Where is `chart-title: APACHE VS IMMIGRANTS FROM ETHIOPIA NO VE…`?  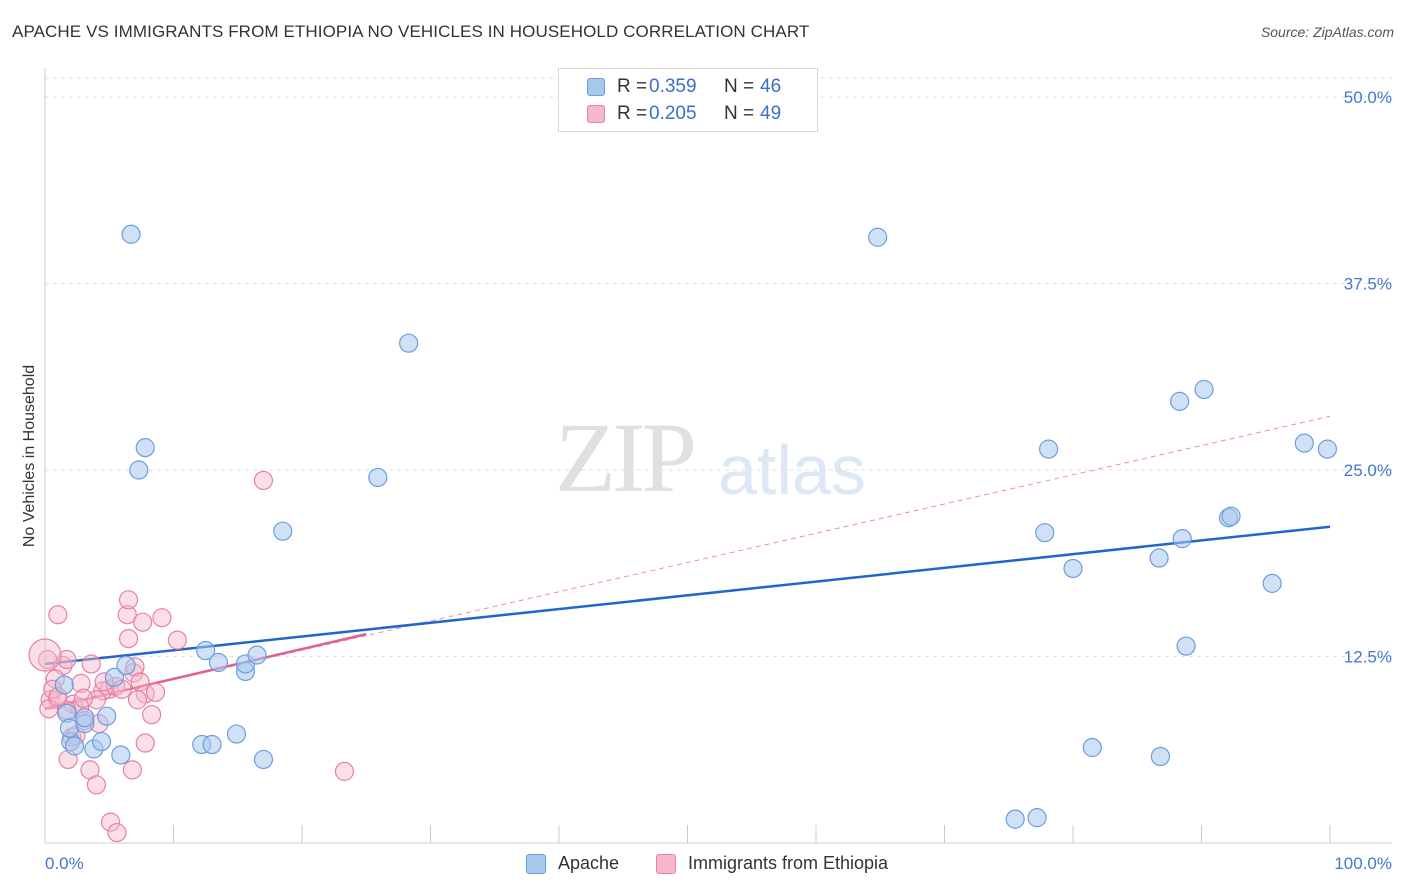
chart-title: APACHE VS IMMIGRANTS FROM ETHIOPIA NO VE… is located at coordinates (411, 31).